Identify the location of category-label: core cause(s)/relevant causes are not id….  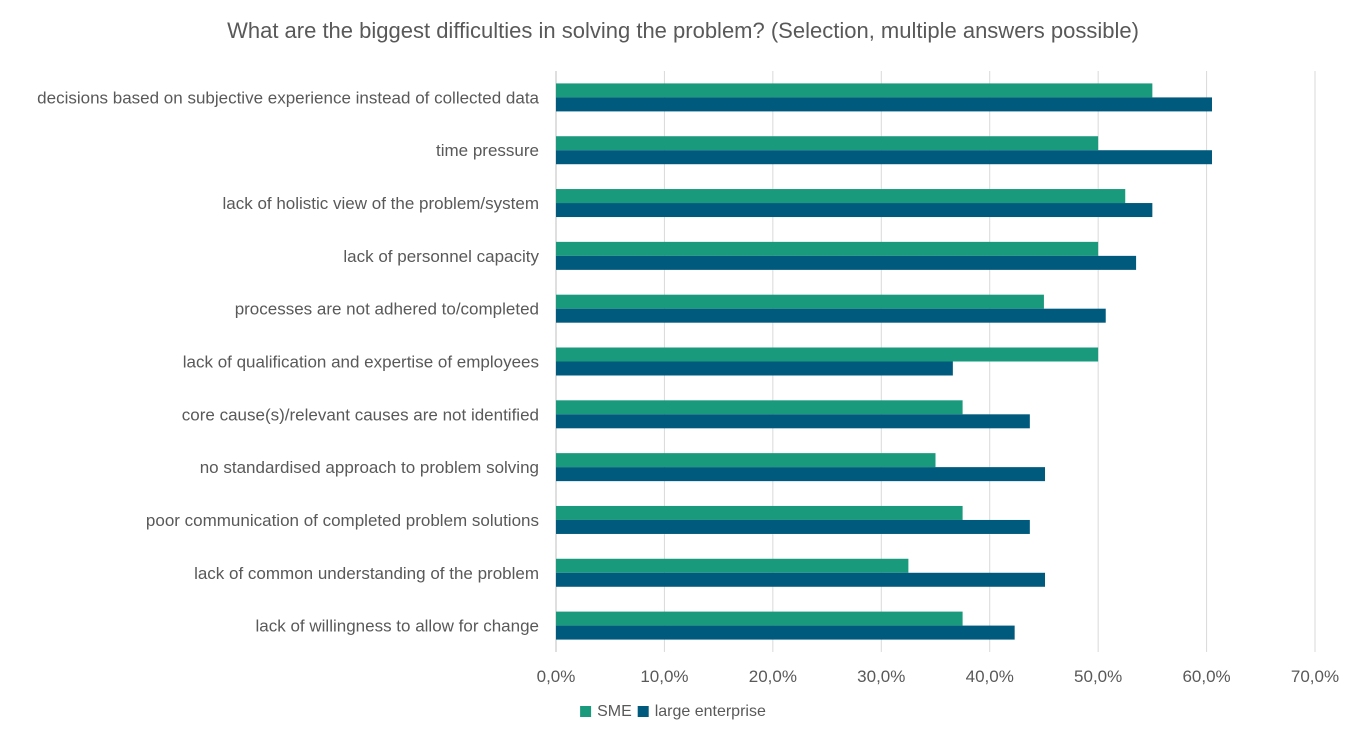
(360, 414).